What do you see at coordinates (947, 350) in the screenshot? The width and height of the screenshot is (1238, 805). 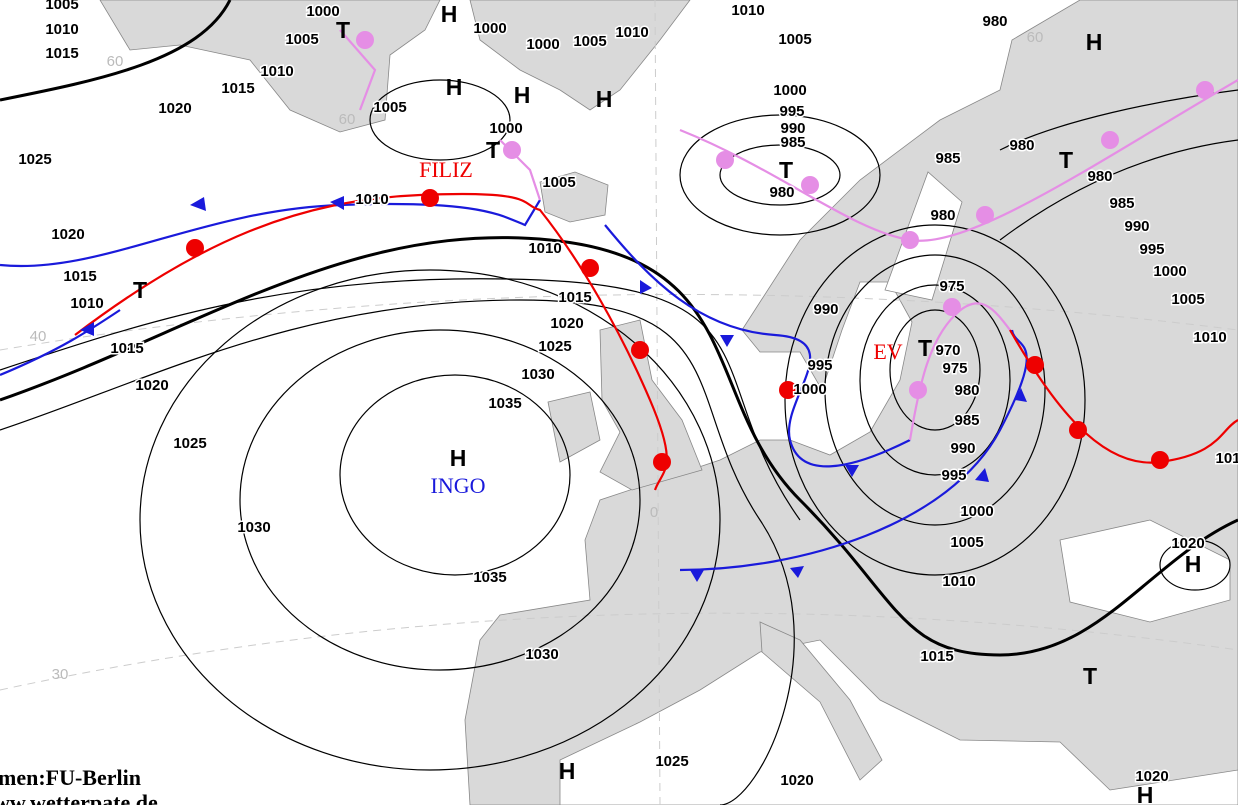 I see `isobar-label: 970` at bounding box center [947, 350].